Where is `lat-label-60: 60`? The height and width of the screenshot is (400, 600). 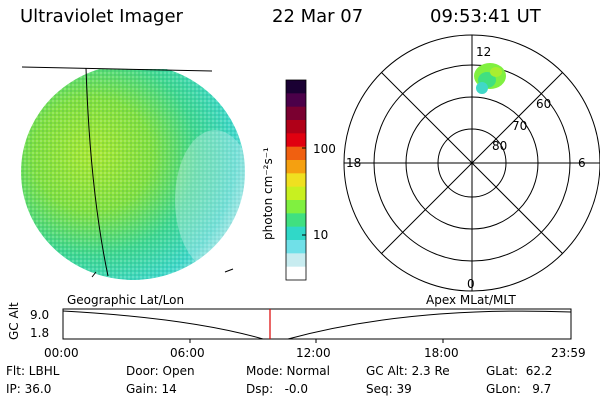
lat-label-60: 60 is located at coordinates (544, 104).